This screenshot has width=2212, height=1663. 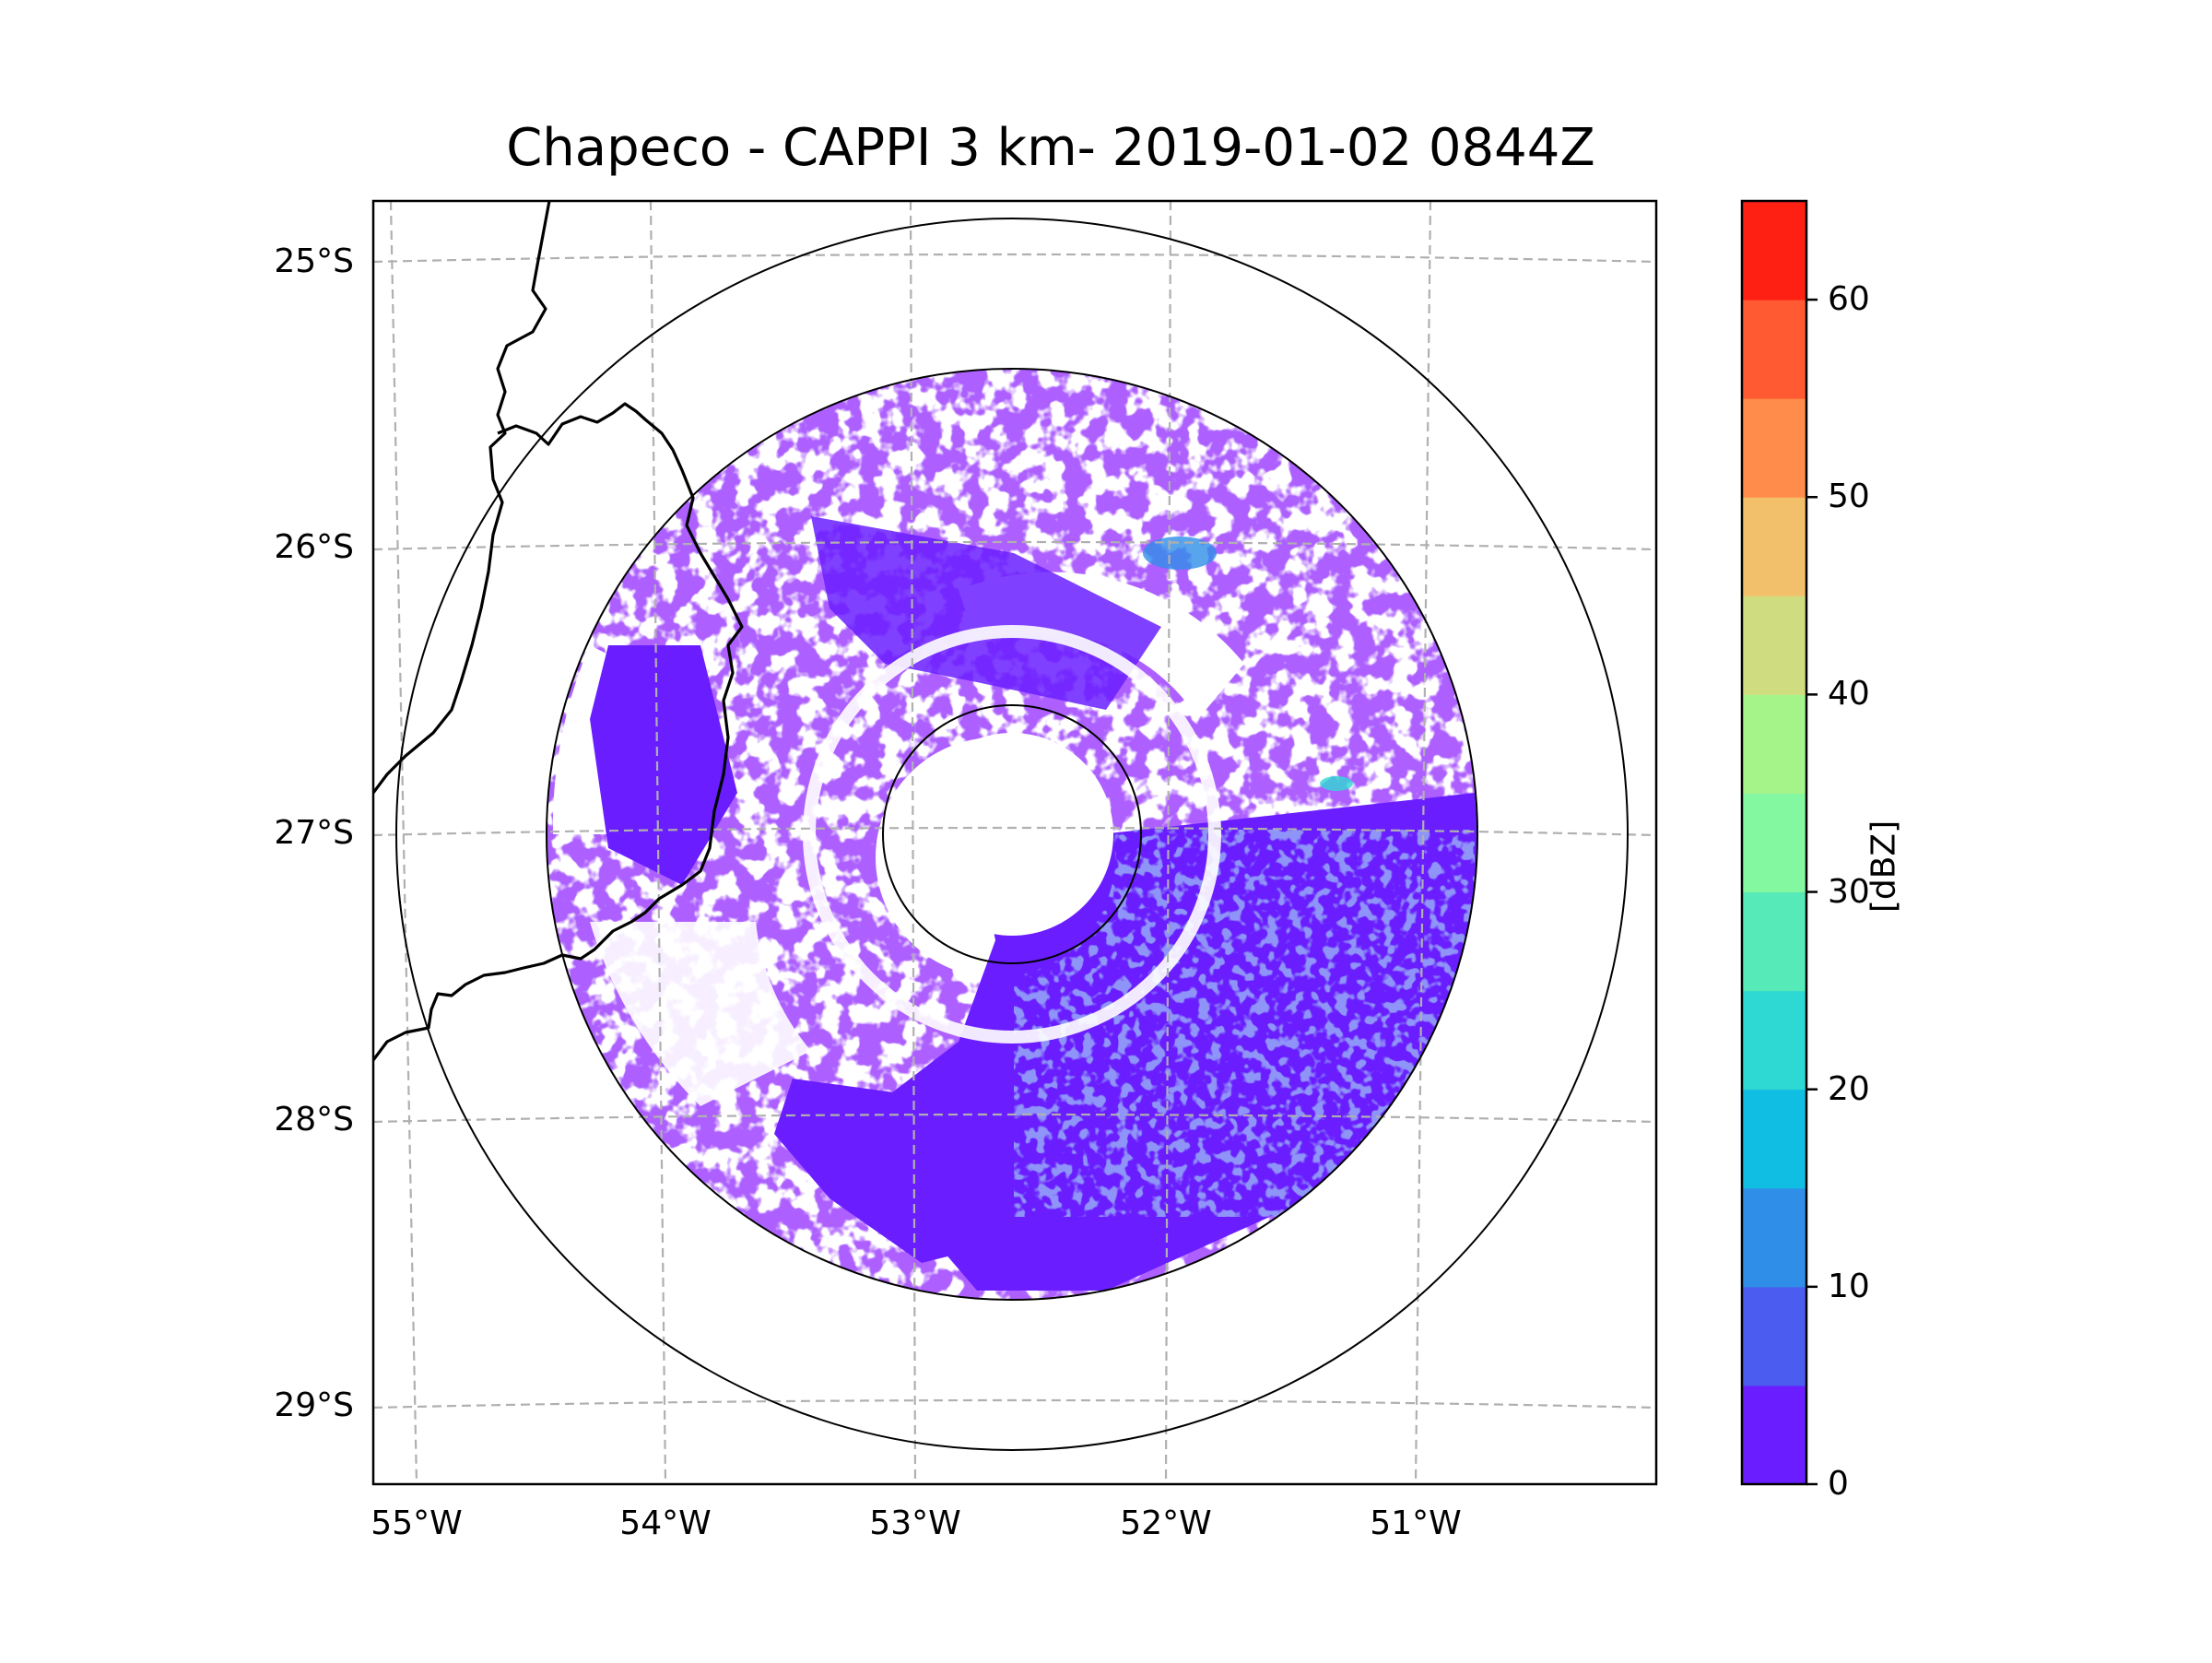 What do you see at coordinates (314, 261) in the screenshot?
I see `lat-tick-label: 25°S` at bounding box center [314, 261].